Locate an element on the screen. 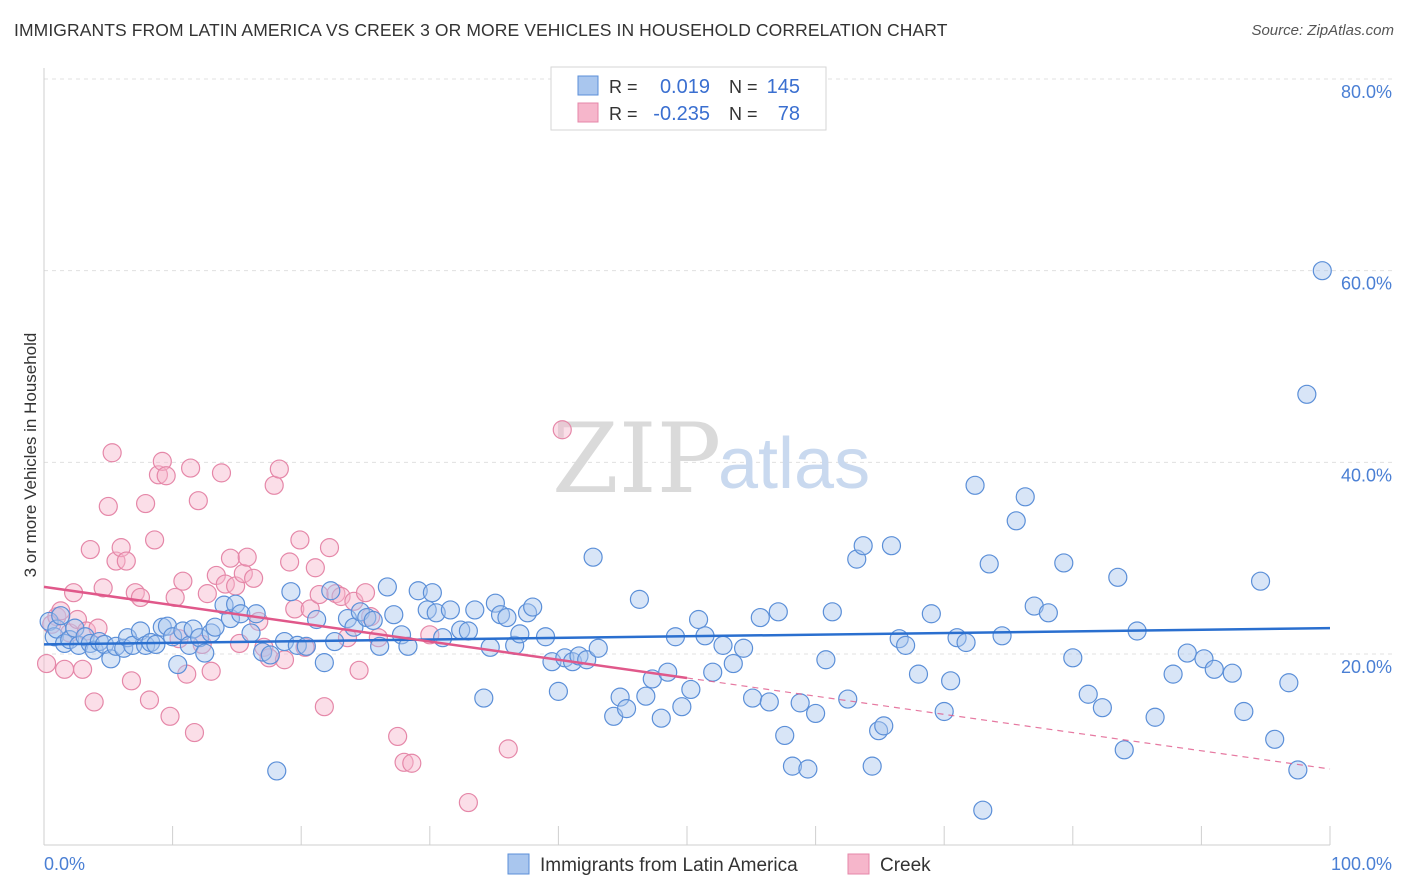  source-credit: Source: ZipAtlas.com is located at coordinates (1322, 30).